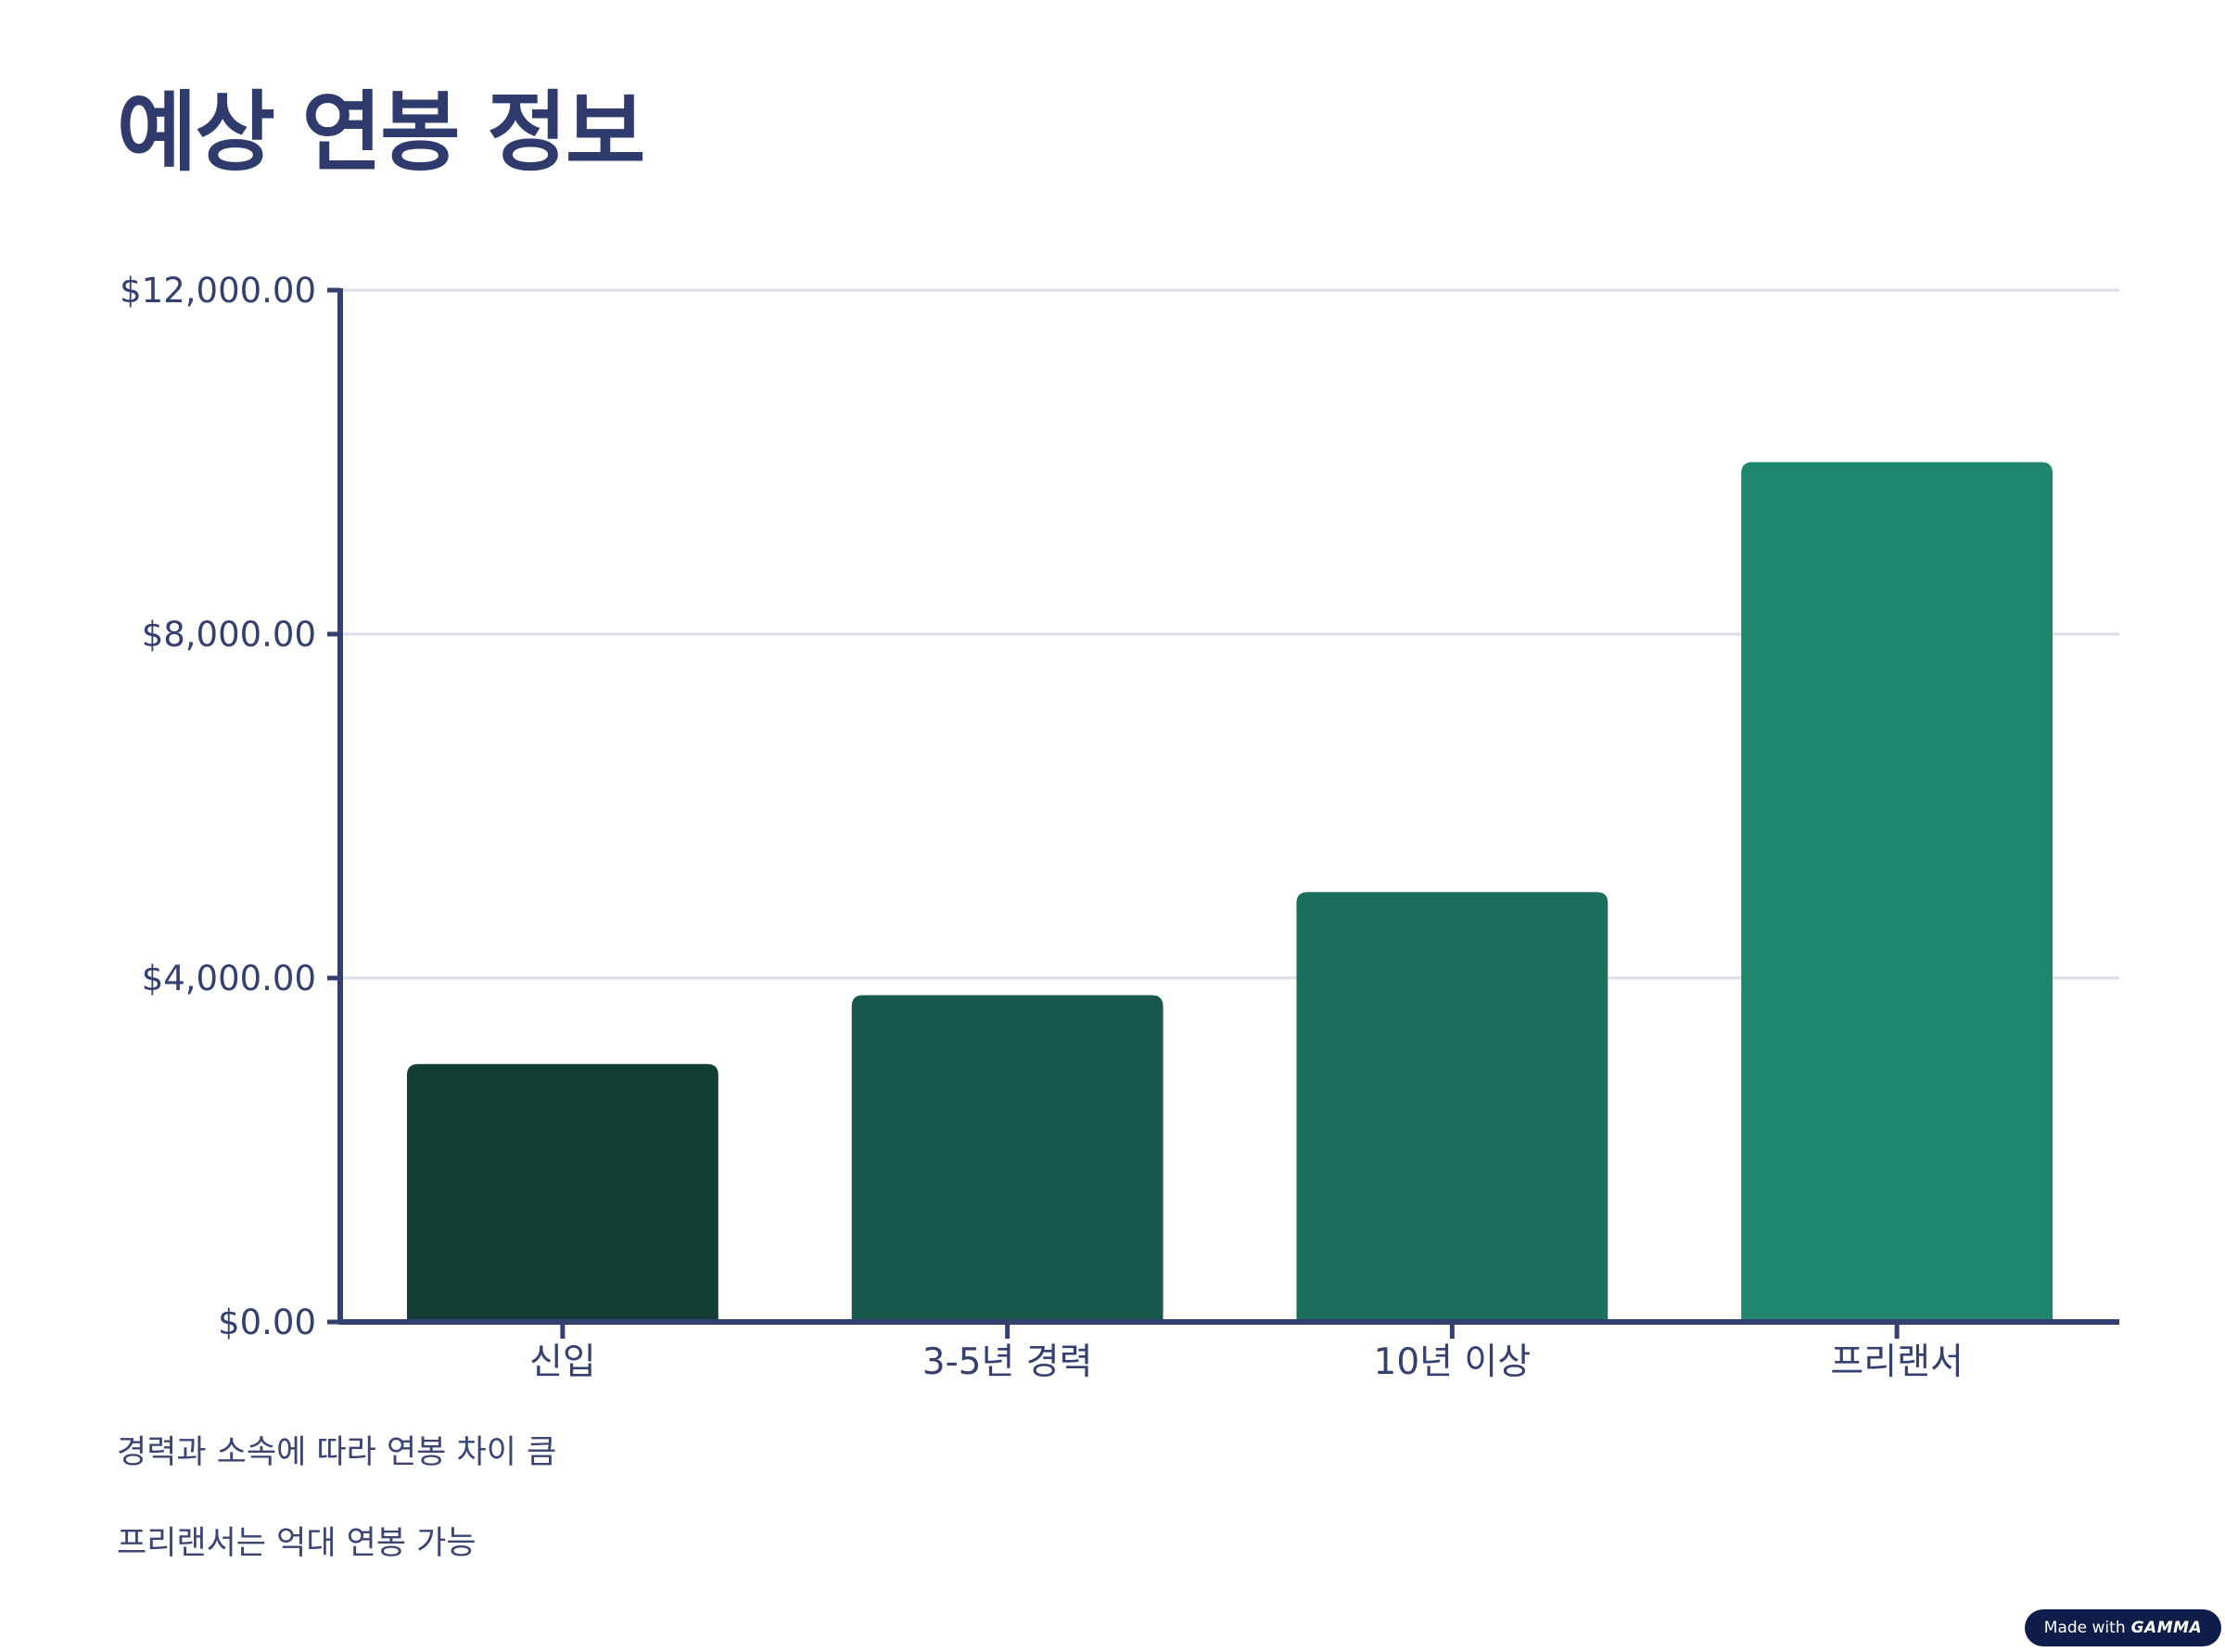 The image size is (2225, 1652). Describe the element at coordinates (2166, 1628) in the screenshot. I see `gamma-logo: GAMMA` at that location.